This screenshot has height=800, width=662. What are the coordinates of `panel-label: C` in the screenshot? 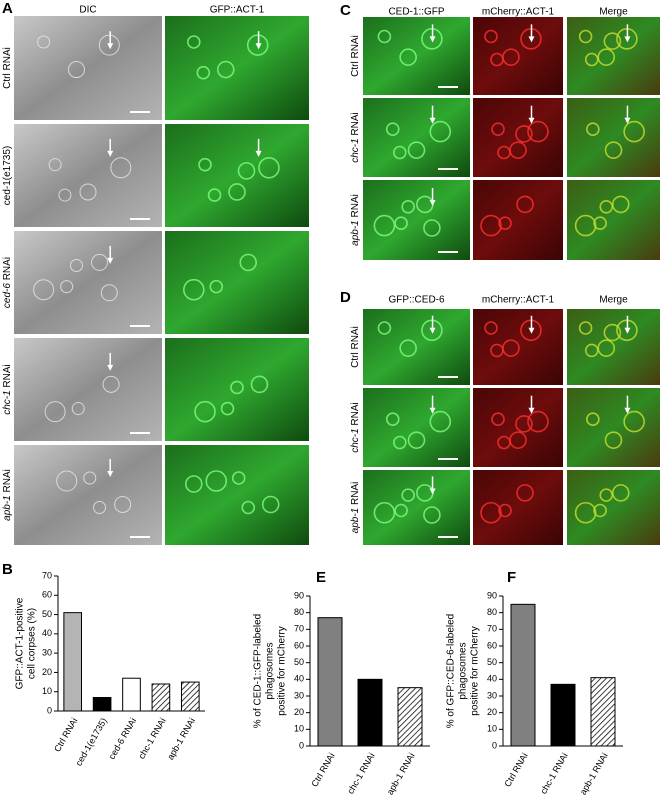 It's located at (345, 10).